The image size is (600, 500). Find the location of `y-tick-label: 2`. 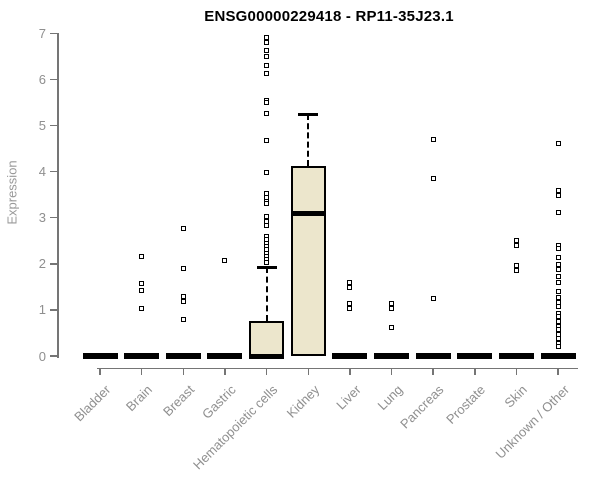

y-tick-label: 2 is located at coordinates (42, 264).